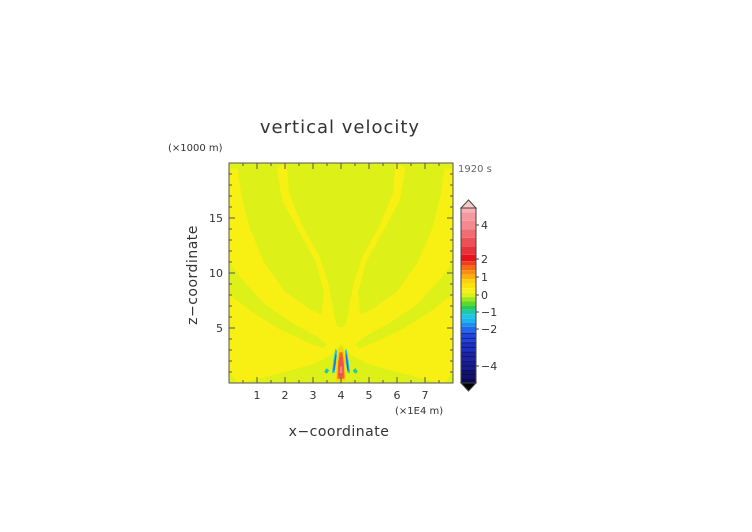  Describe the element at coordinates (285, 395) in the screenshot. I see `x-tick-label: 2` at that location.